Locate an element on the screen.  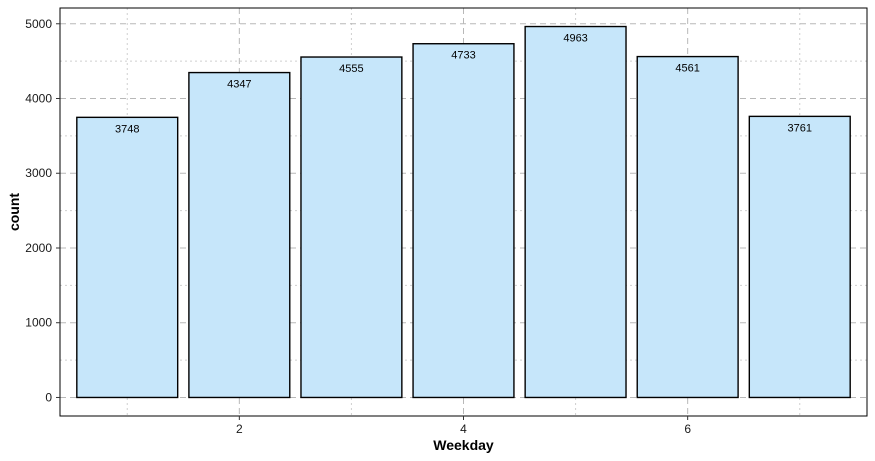
x-tick-label: 4 is located at coordinates (463, 429).